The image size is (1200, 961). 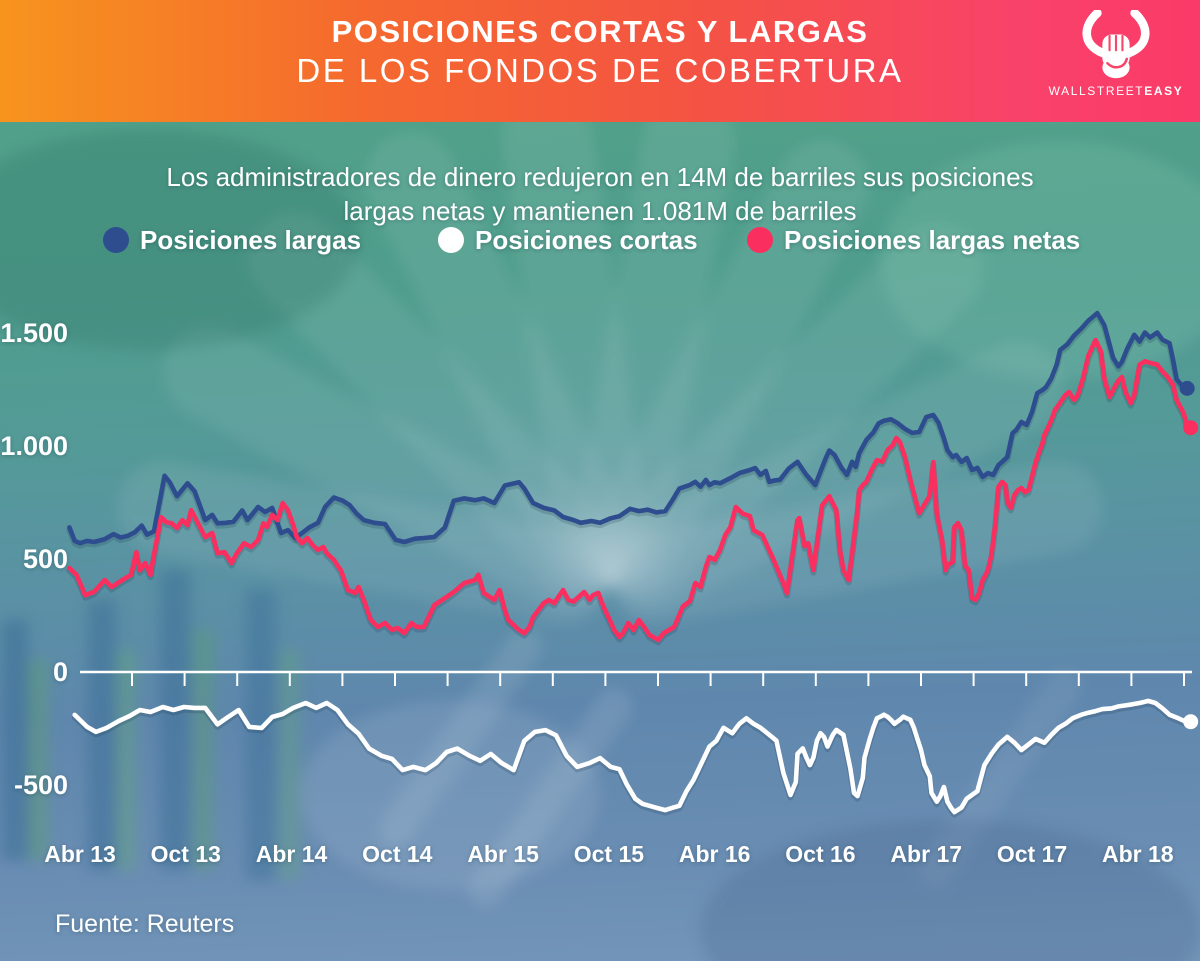 What do you see at coordinates (760, 240) in the screenshot?
I see `legend-dot-netas` at bounding box center [760, 240].